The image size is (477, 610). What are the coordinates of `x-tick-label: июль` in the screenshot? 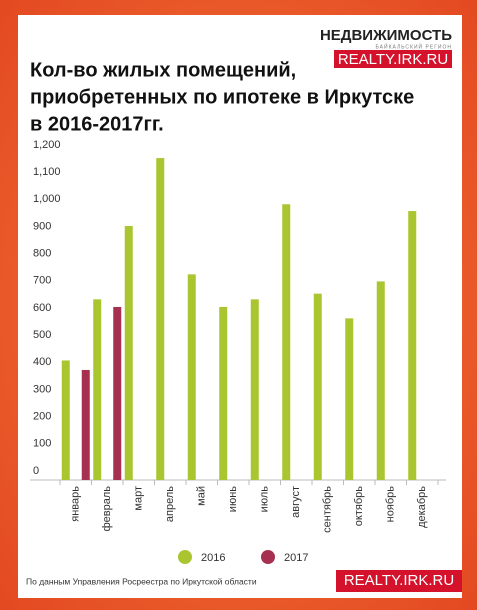 It's located at (265, 499).